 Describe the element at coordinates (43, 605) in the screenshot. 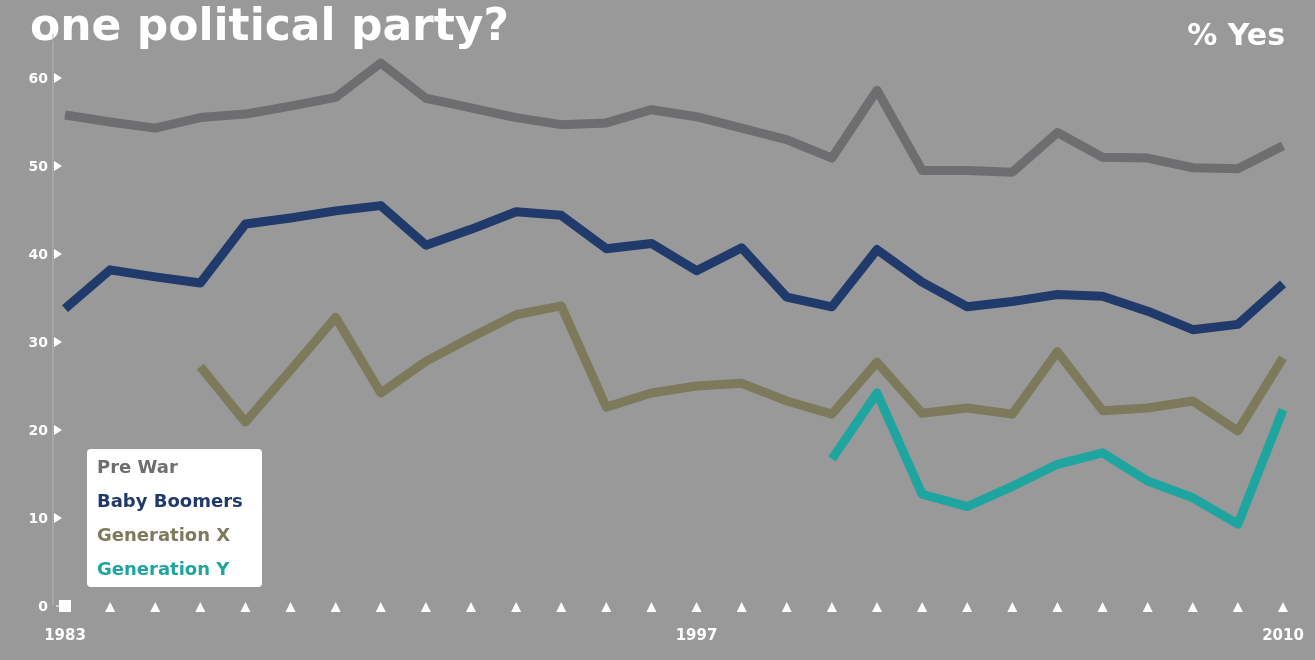

I see `y-tick-label: 0` at that location.